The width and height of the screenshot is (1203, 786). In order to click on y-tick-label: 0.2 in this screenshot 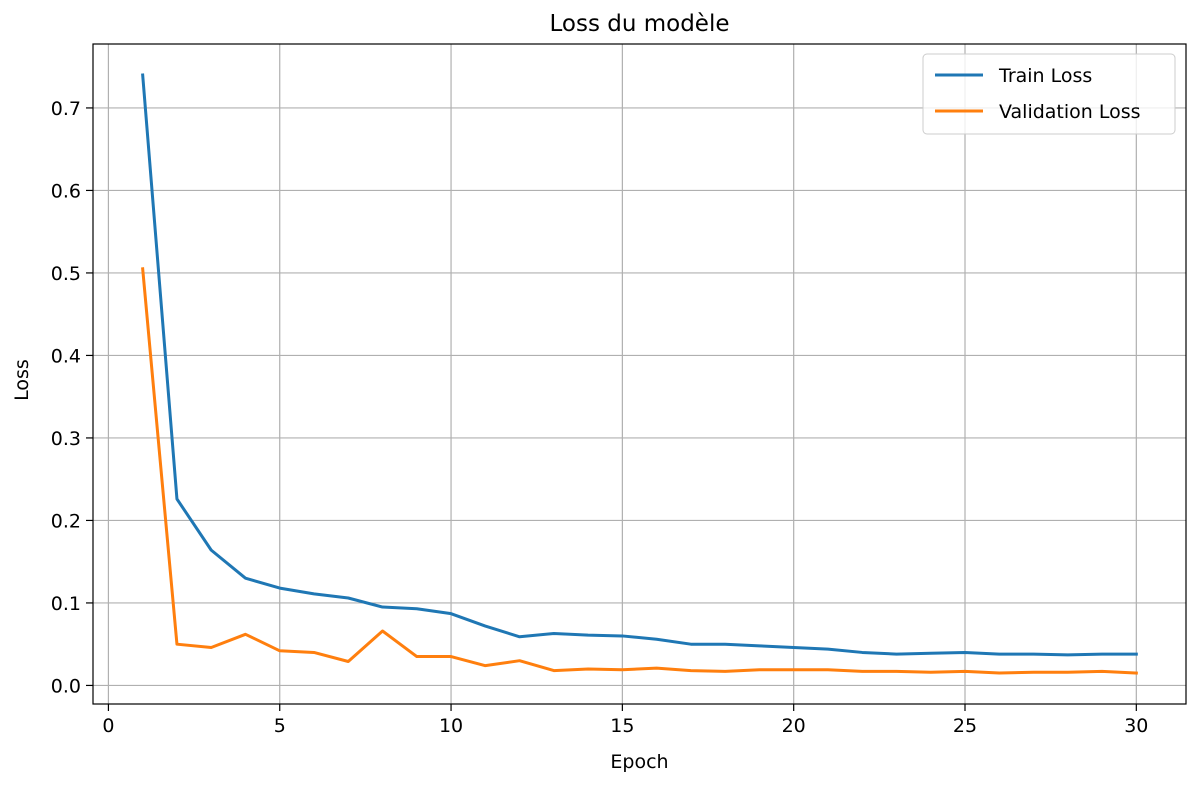, I will do `click(66, 521)`.